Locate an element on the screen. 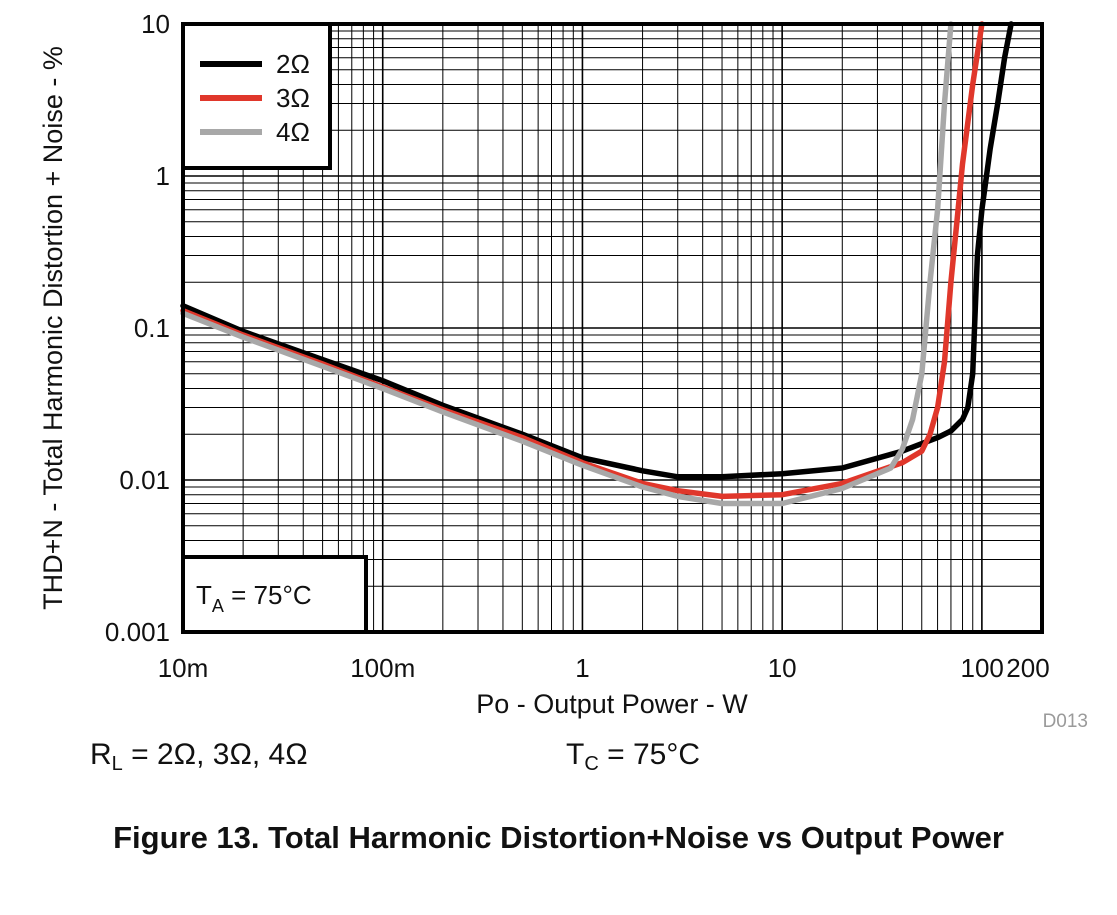 Image resolution: width=1117 pixels, height=915 pixels. x-tick-label: 100 is located at coordinates (981, 668).